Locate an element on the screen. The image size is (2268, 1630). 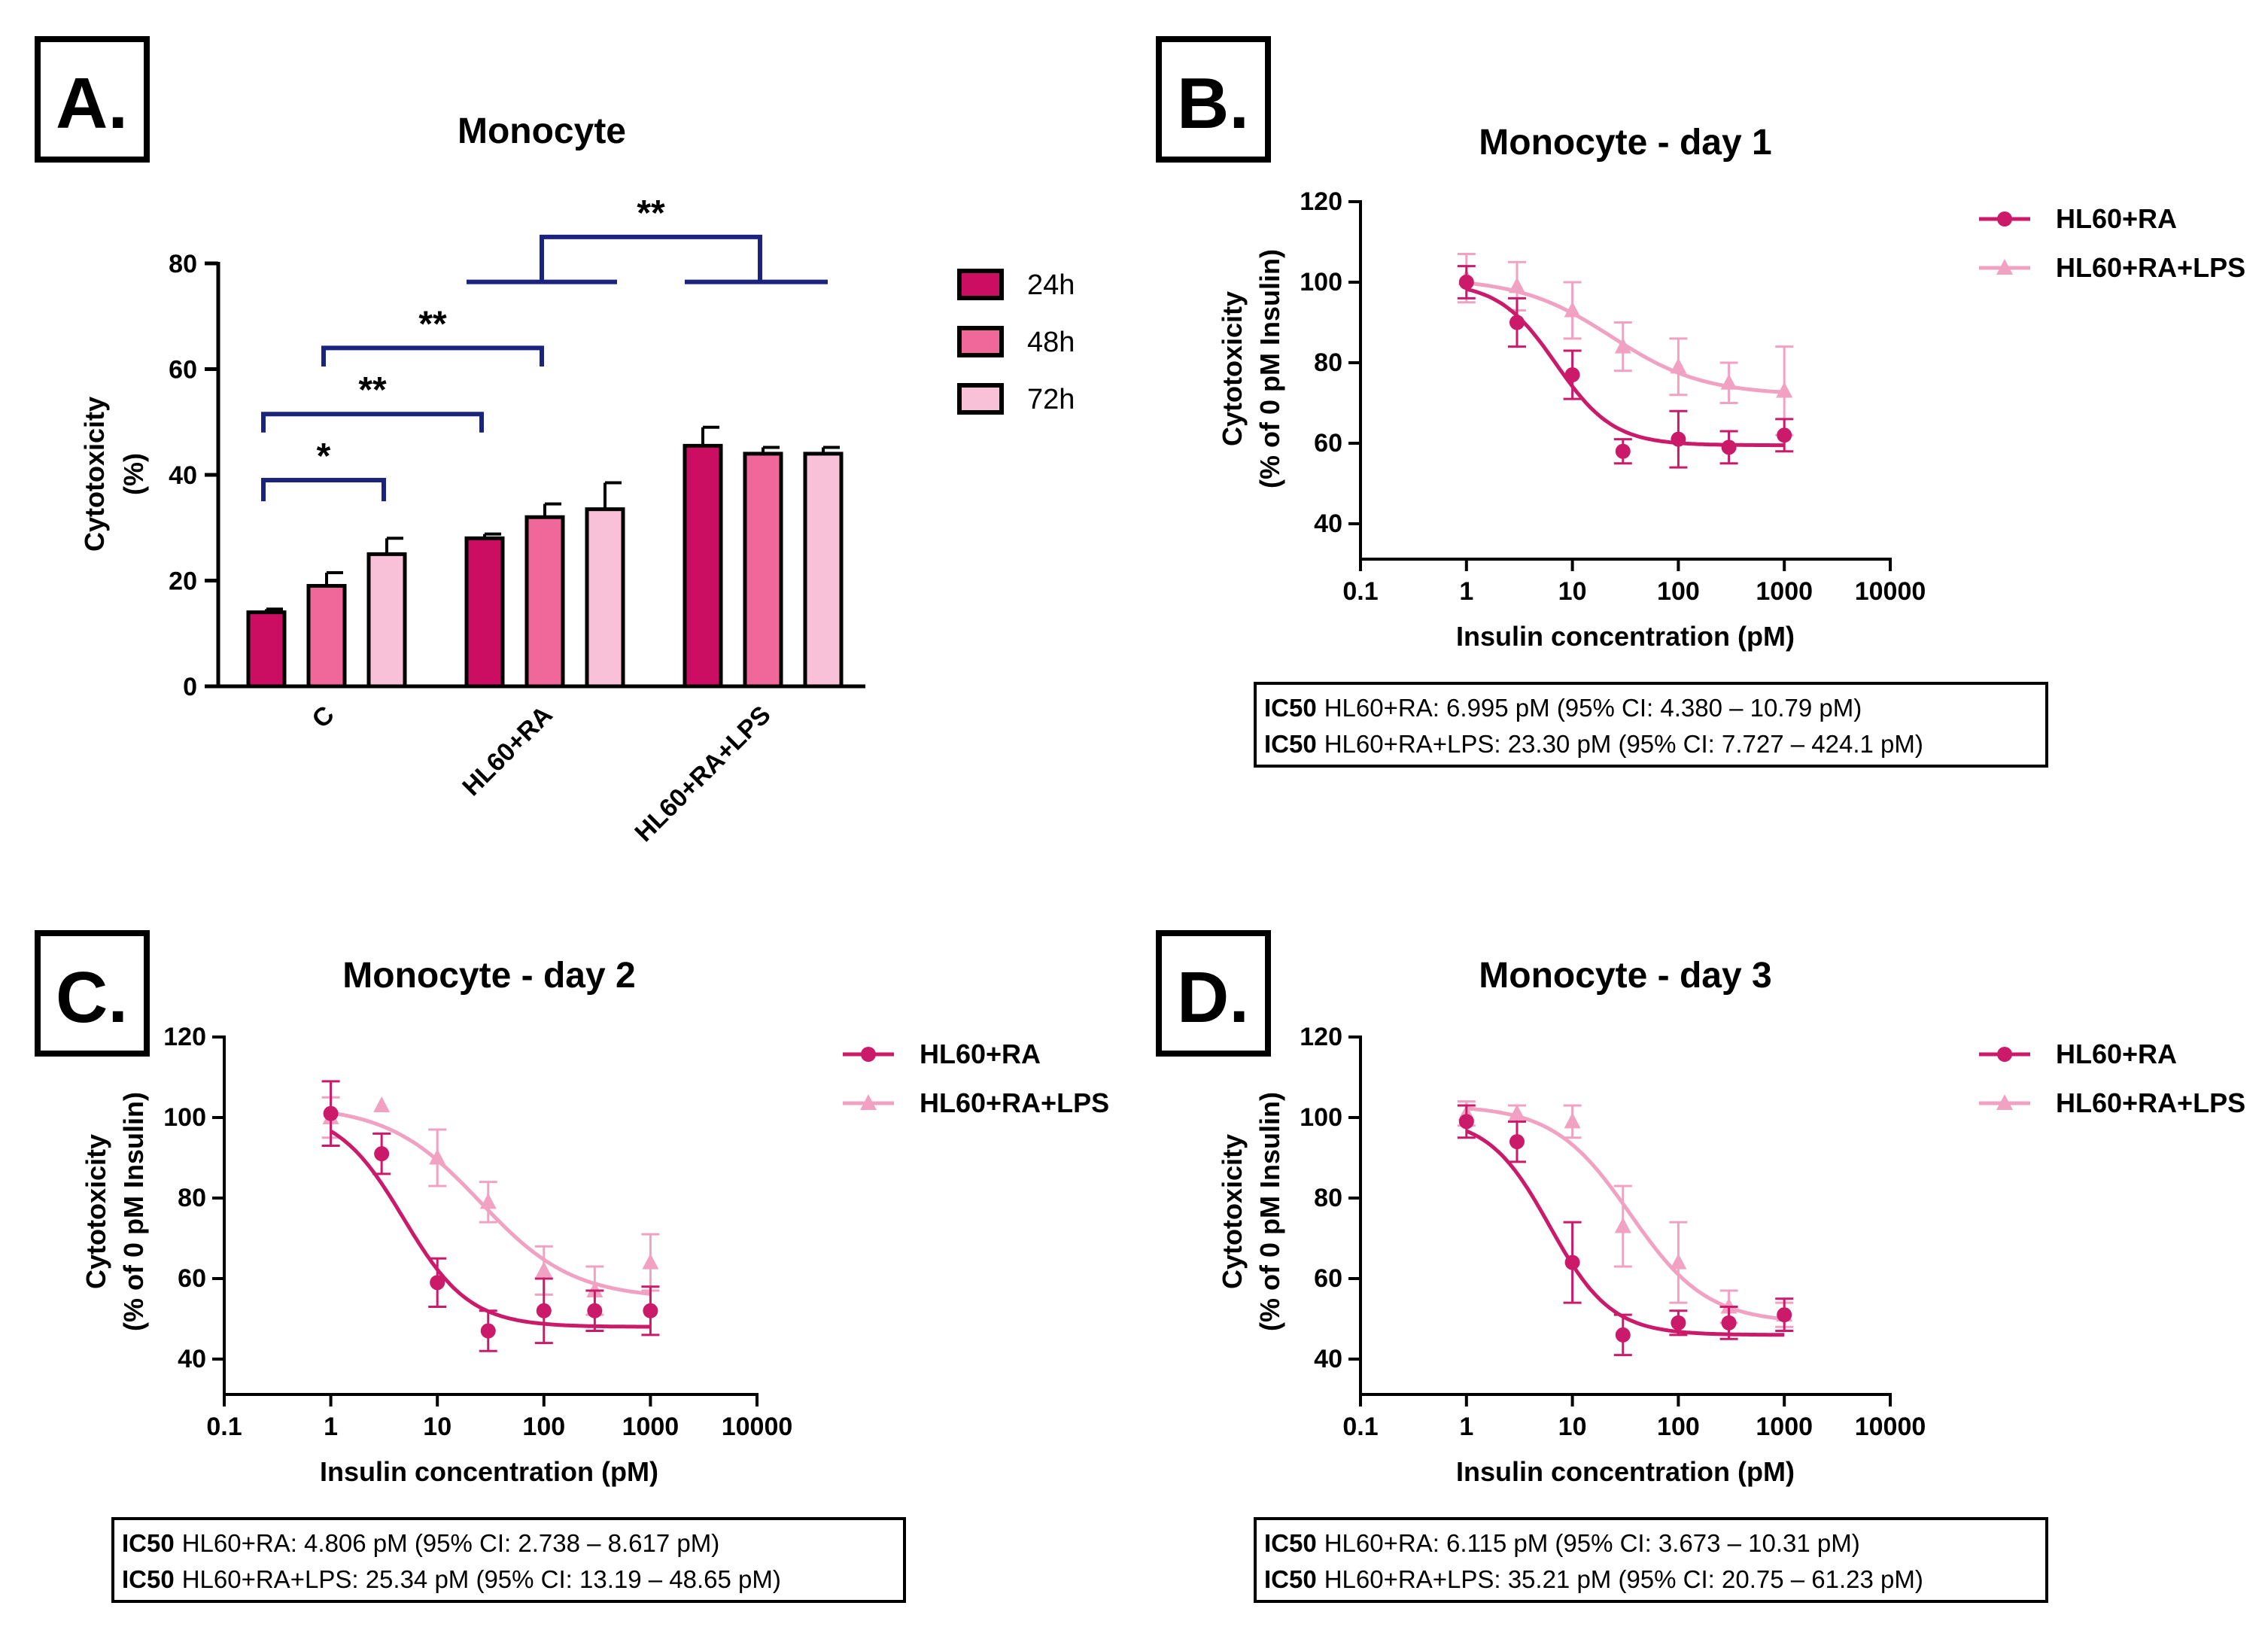
panel-d-xlabel: Insulin concentration (pM) is located at coordinates (1625, 1472).